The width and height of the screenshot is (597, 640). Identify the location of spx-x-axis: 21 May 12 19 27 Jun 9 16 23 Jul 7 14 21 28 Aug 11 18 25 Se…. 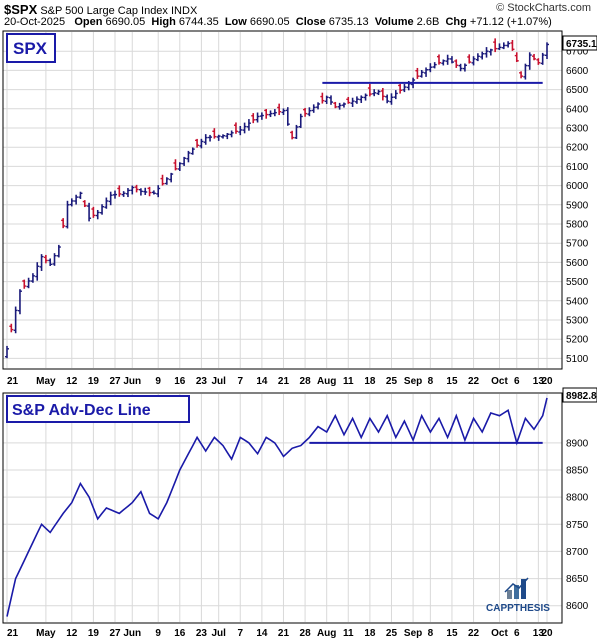
(280, 381).